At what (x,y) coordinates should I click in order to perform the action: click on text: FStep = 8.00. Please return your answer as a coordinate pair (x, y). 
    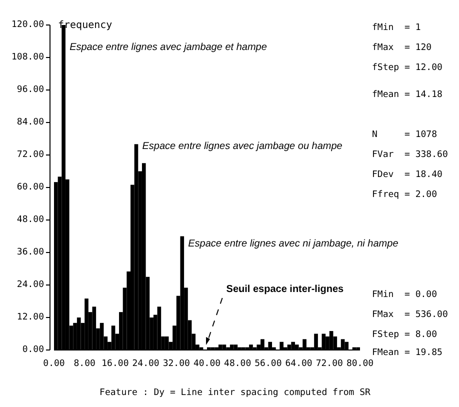
    Looking at the image, I should click on (405, 335).